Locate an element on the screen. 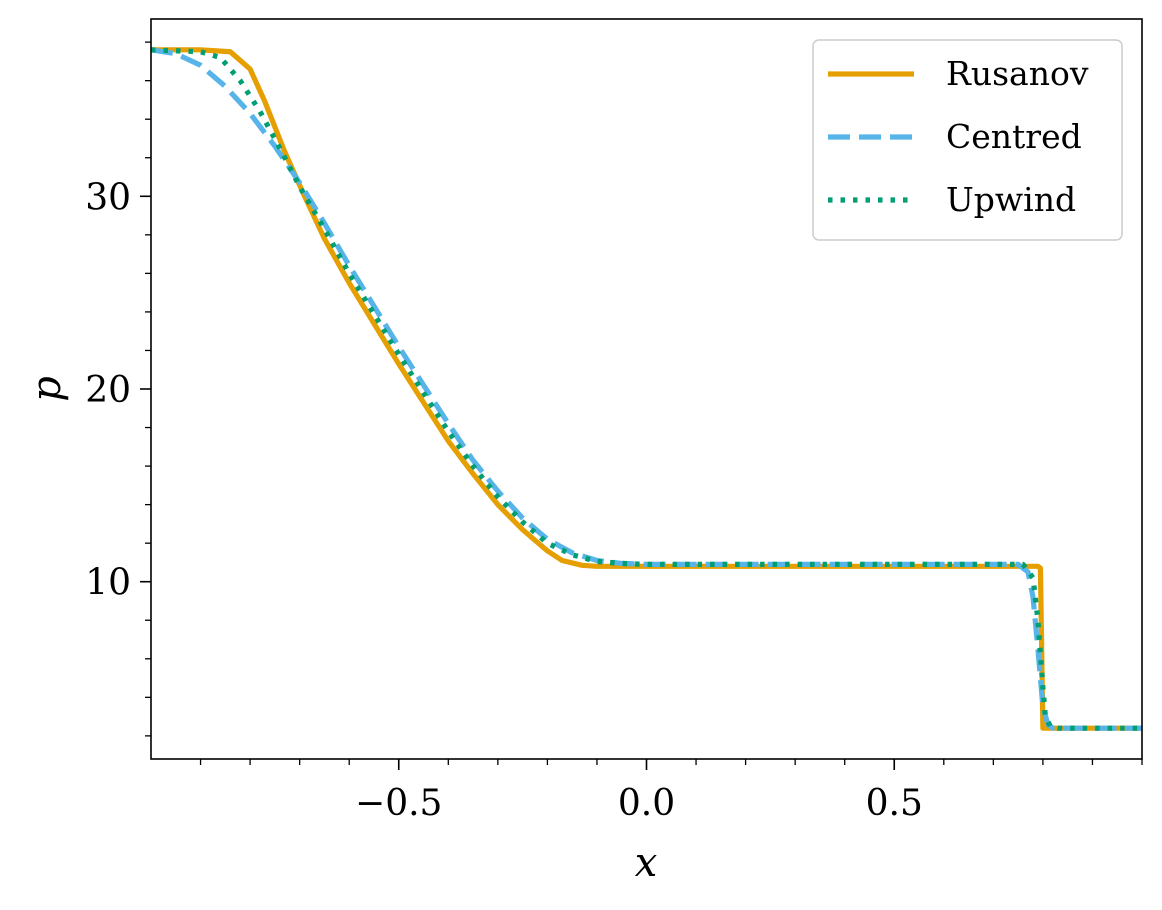  y-axis-label: p is located at coordinates (47, 389).